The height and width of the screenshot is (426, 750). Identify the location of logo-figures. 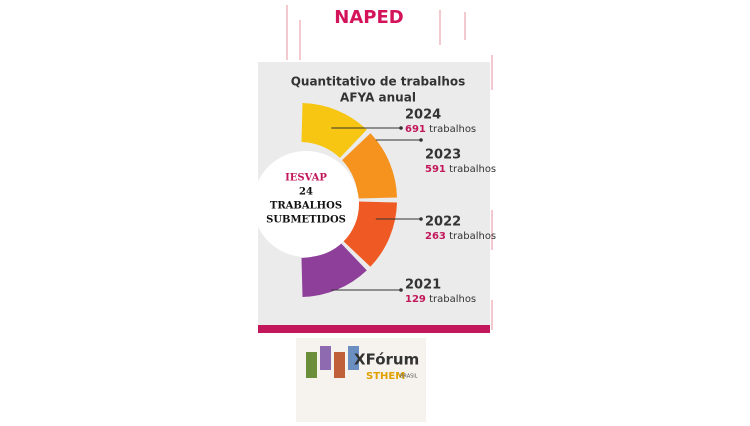
(332, 362).